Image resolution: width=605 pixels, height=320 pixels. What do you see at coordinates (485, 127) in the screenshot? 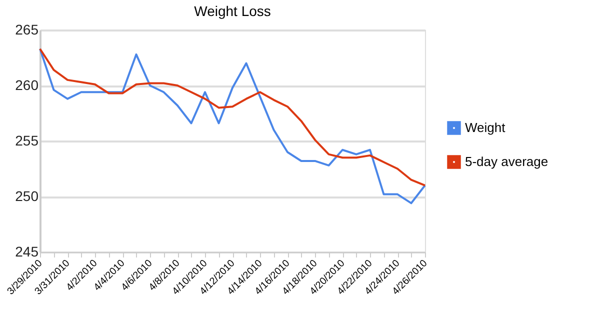
I see `legend-label: Weight` at bounding box center [485, 127].